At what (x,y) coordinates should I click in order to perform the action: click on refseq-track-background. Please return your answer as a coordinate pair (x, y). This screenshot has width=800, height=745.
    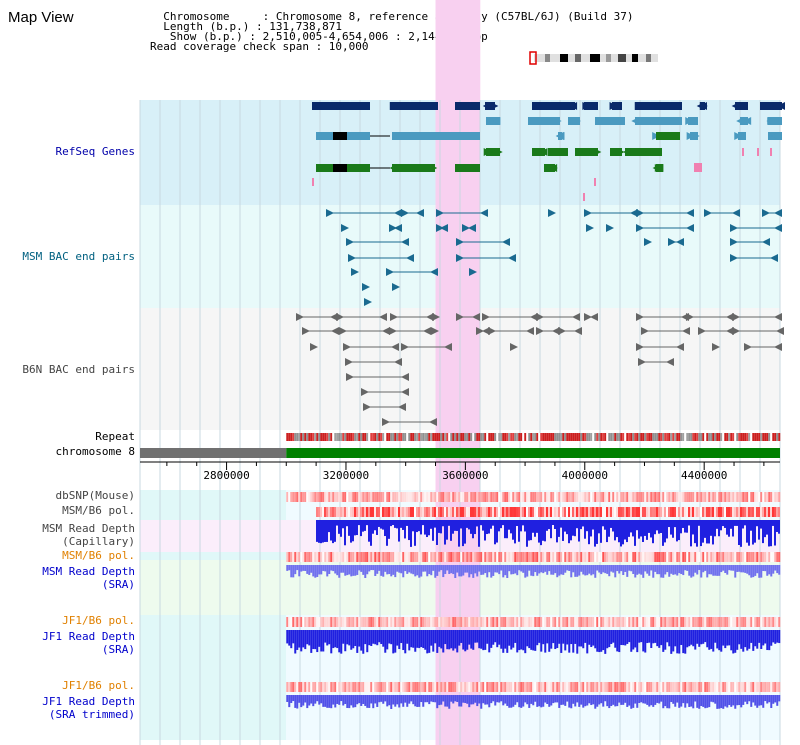
    Looking at the image, I should click on (460, 152).